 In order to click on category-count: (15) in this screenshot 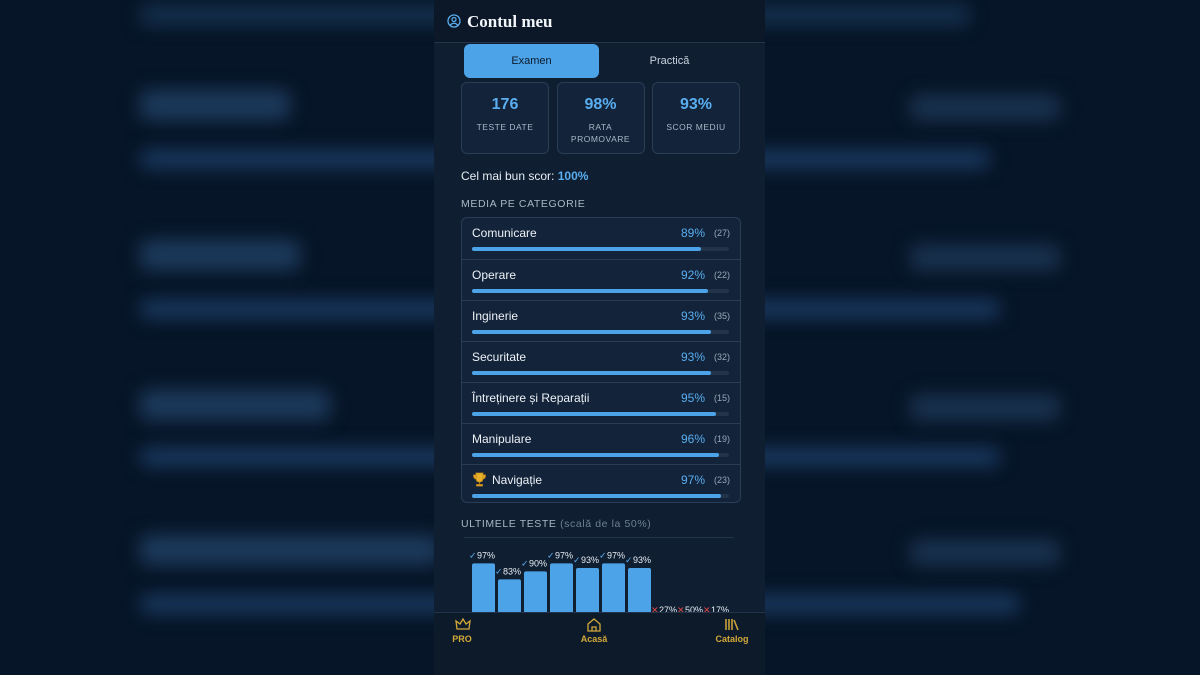, I will do `click(721, 398)`.